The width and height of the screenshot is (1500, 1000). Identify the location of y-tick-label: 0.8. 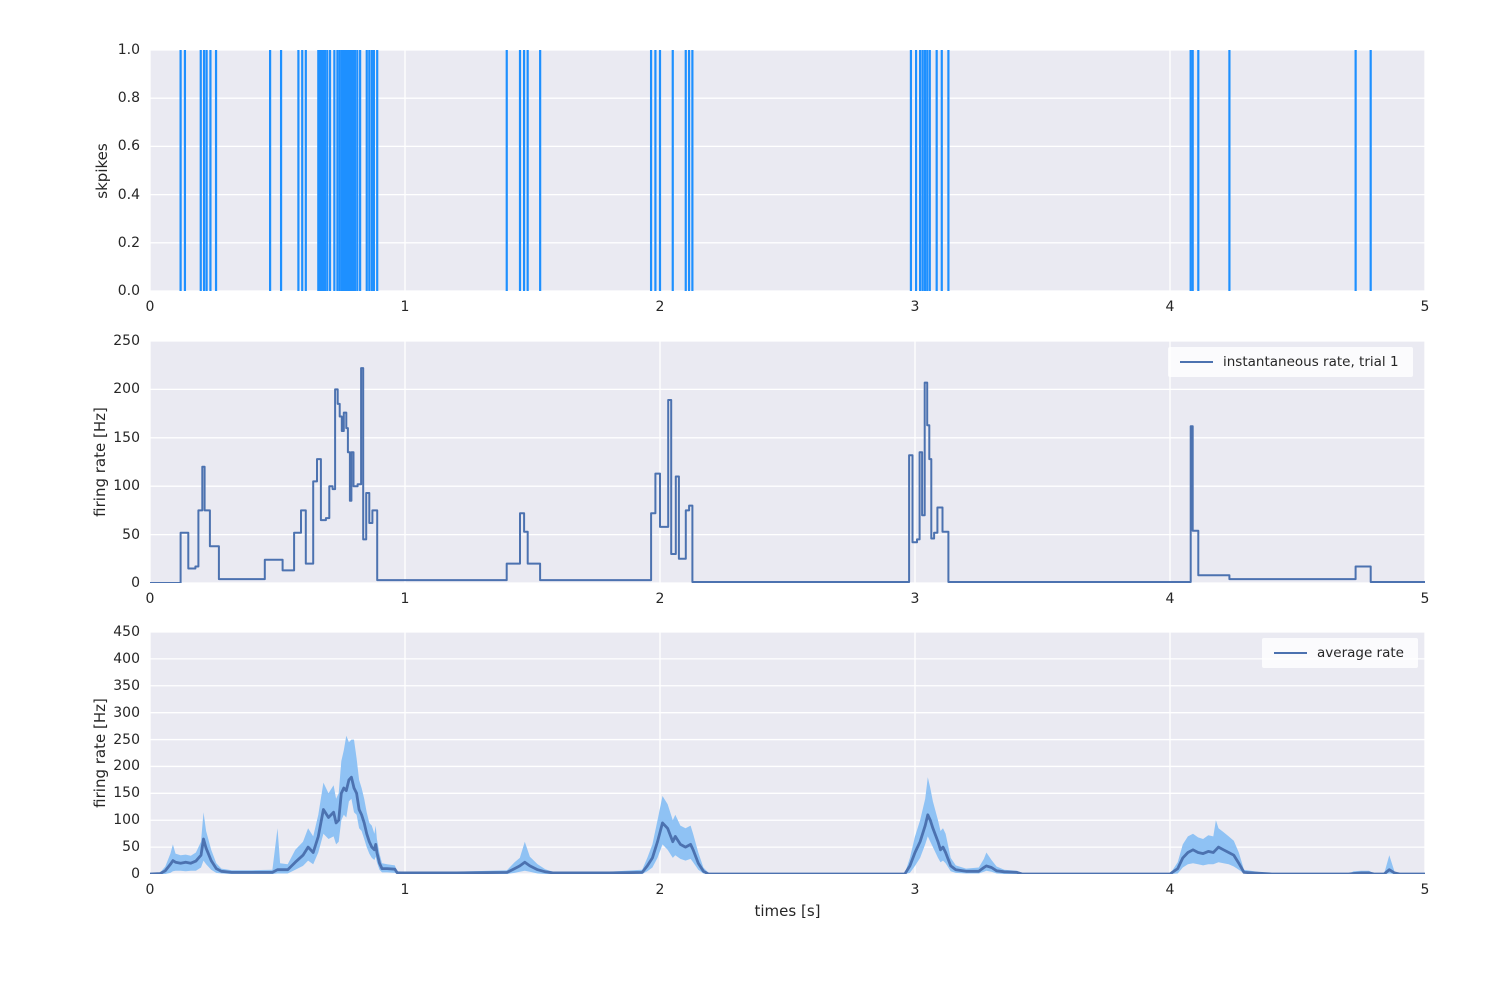
(128, 98).